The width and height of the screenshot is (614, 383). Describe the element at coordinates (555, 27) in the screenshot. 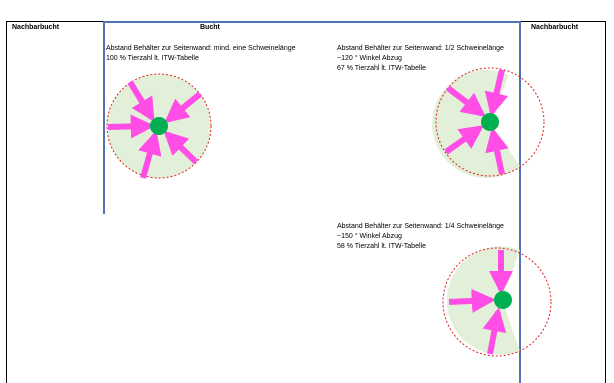

I see `header-right-neighbor-pen: Nachbarbucht` at that location.